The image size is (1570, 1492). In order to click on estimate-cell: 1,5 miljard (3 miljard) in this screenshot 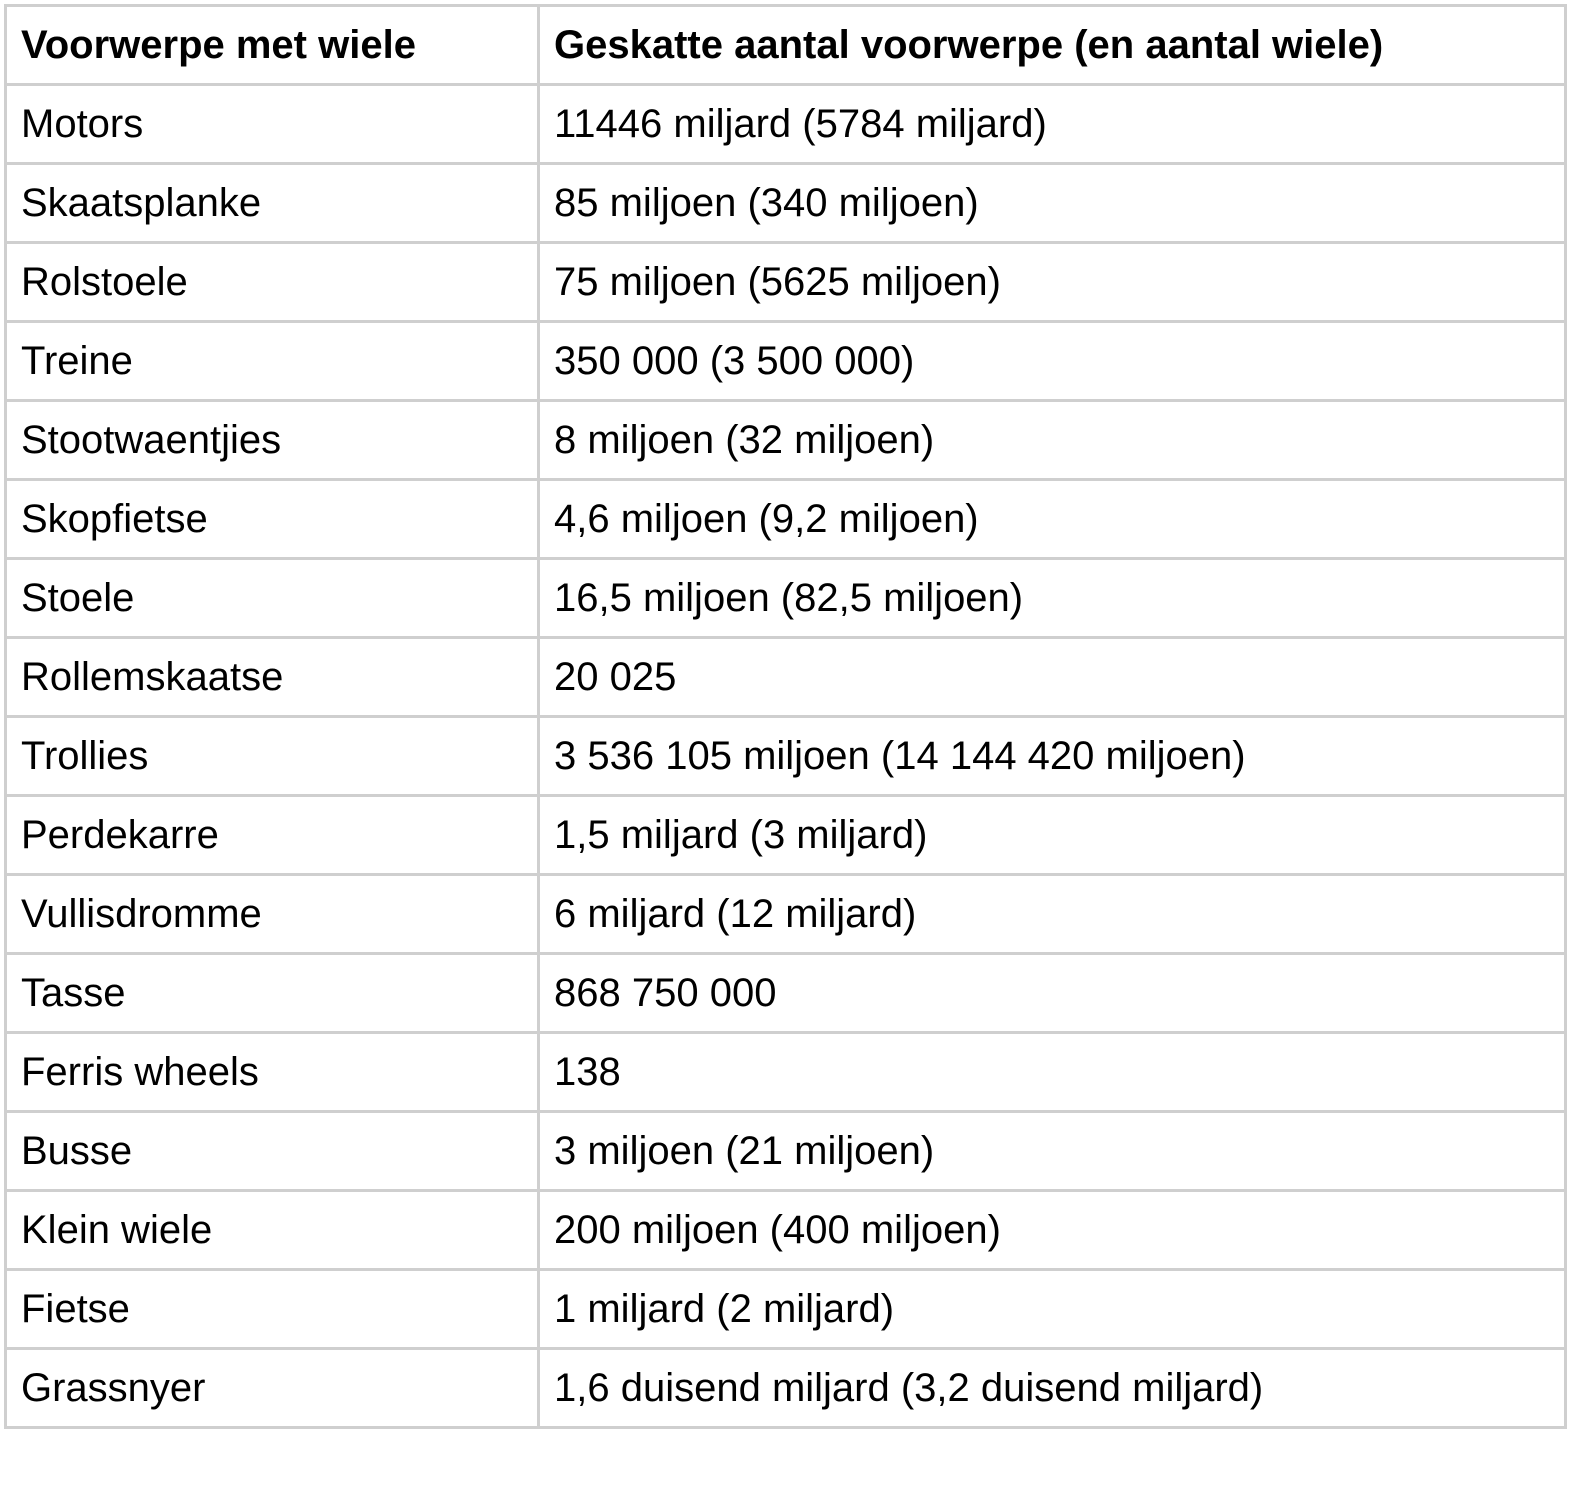, I will do `click(1052, 835)`.